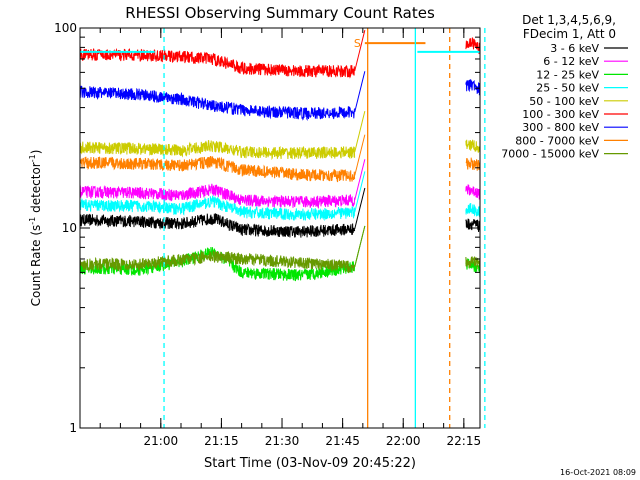 The width and height of the screenshot is (640, 480). What do you see at coordinates (32, 221) in the screenshot?
I see `y-label-sup: -1` at bounding box center [32, 221].